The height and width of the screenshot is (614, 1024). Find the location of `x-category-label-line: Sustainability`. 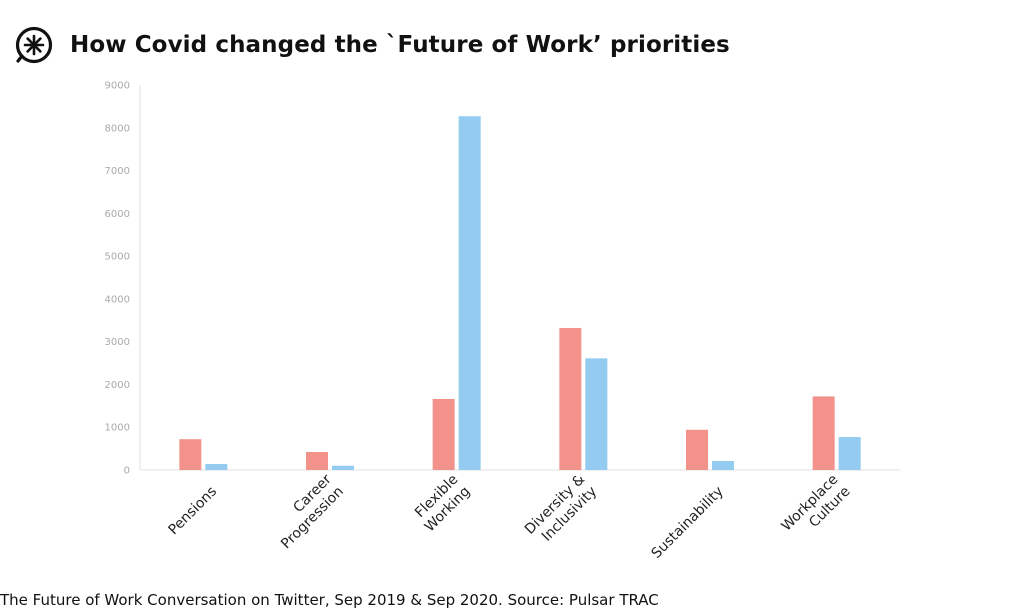

x-category-label-line: Sustainability is located at coordinates (687, 523).